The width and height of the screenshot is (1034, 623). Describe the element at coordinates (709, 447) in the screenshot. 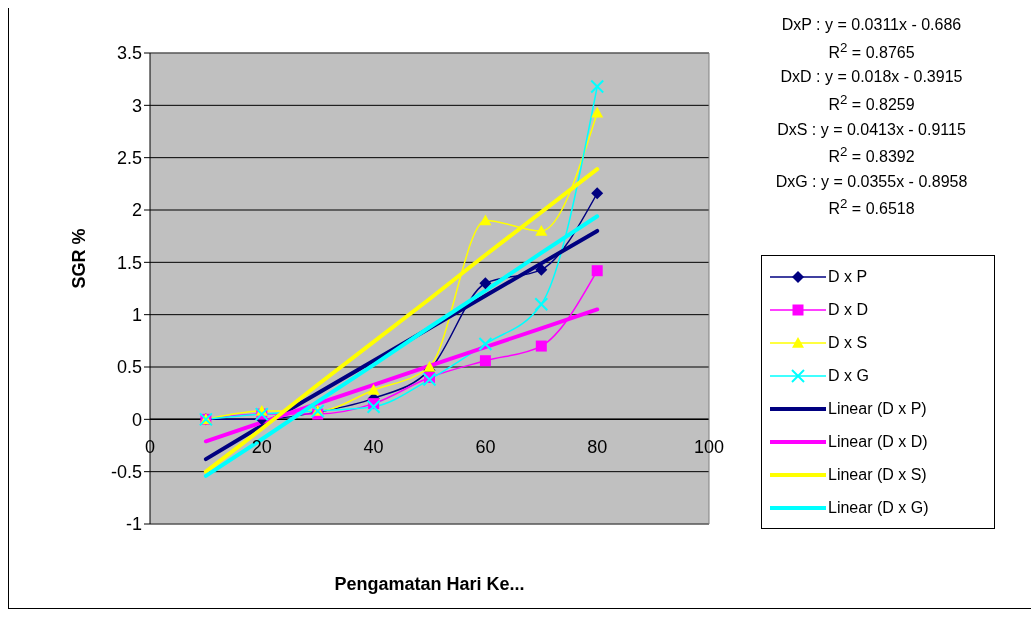

I see `x-tick-label: 100` at that location.